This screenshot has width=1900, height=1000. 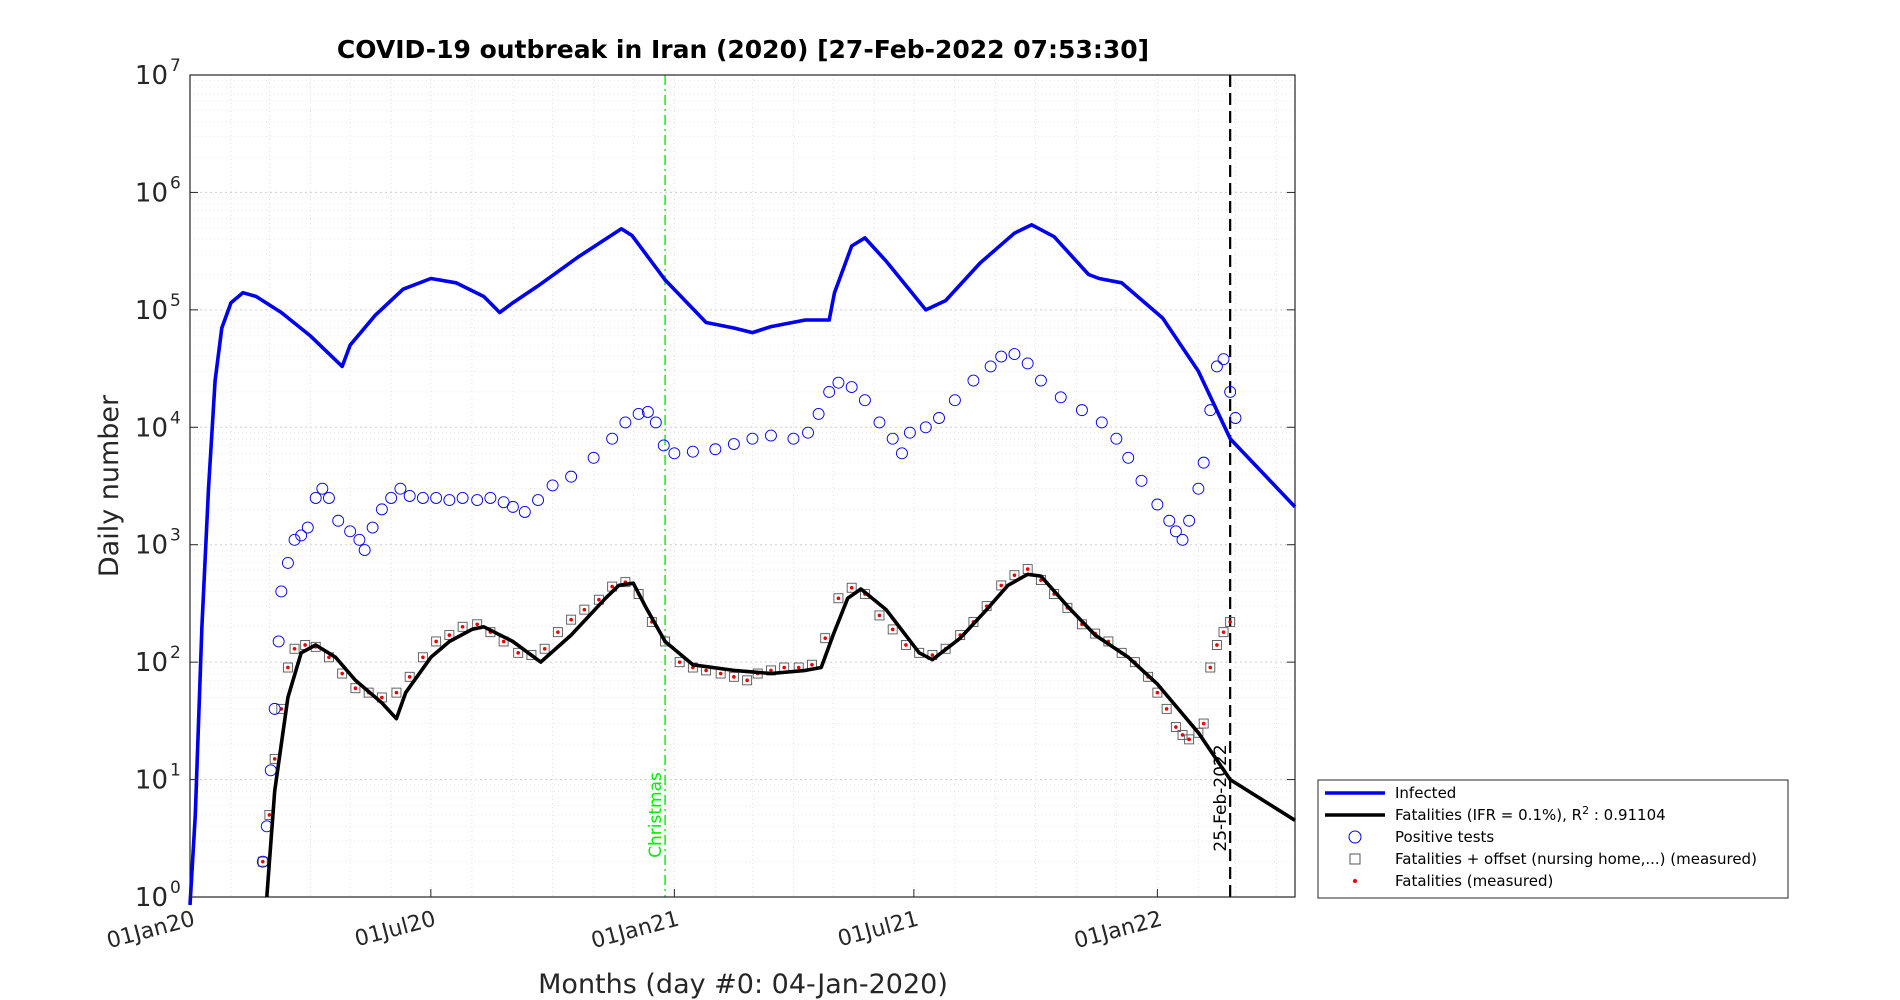 What do you see at coordinates (151, 311) in the screenshot?
I see `y-tick-label-5: 10` at bounding box center [151, 311].